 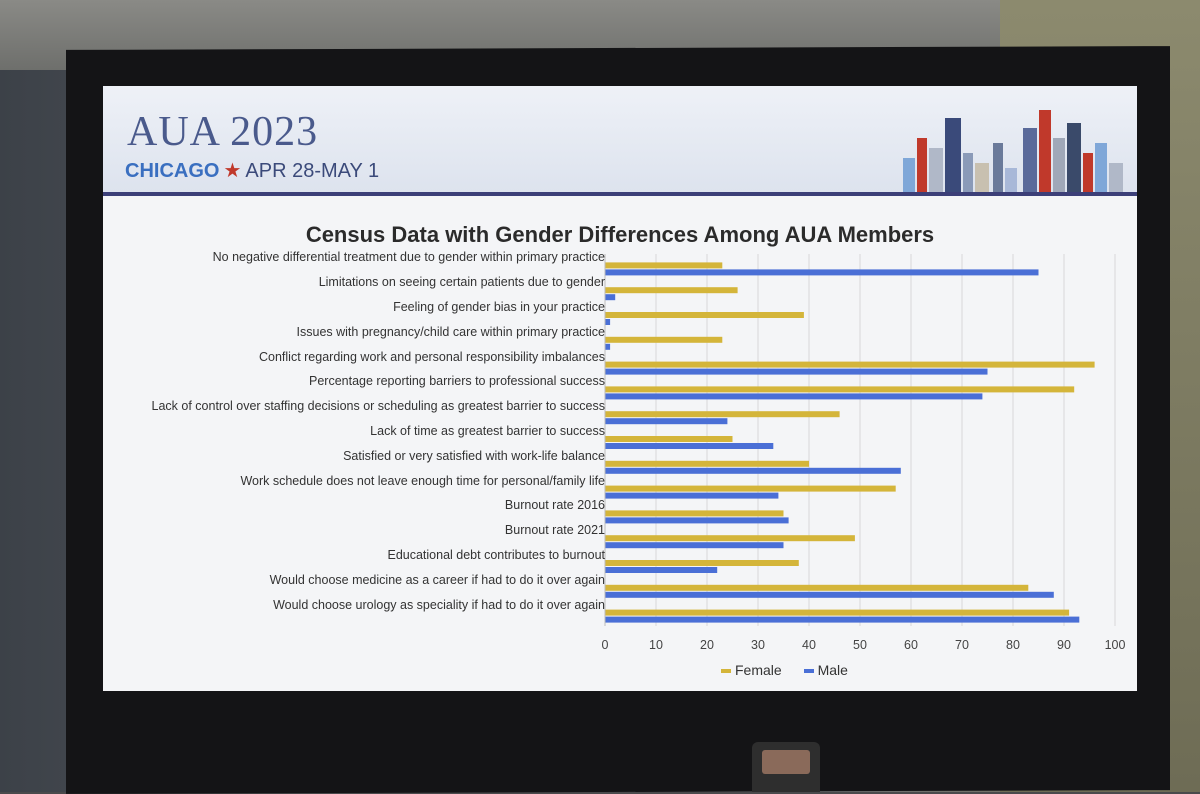 I want to click on legend-item-female: Female, so click(x=751, y=670).